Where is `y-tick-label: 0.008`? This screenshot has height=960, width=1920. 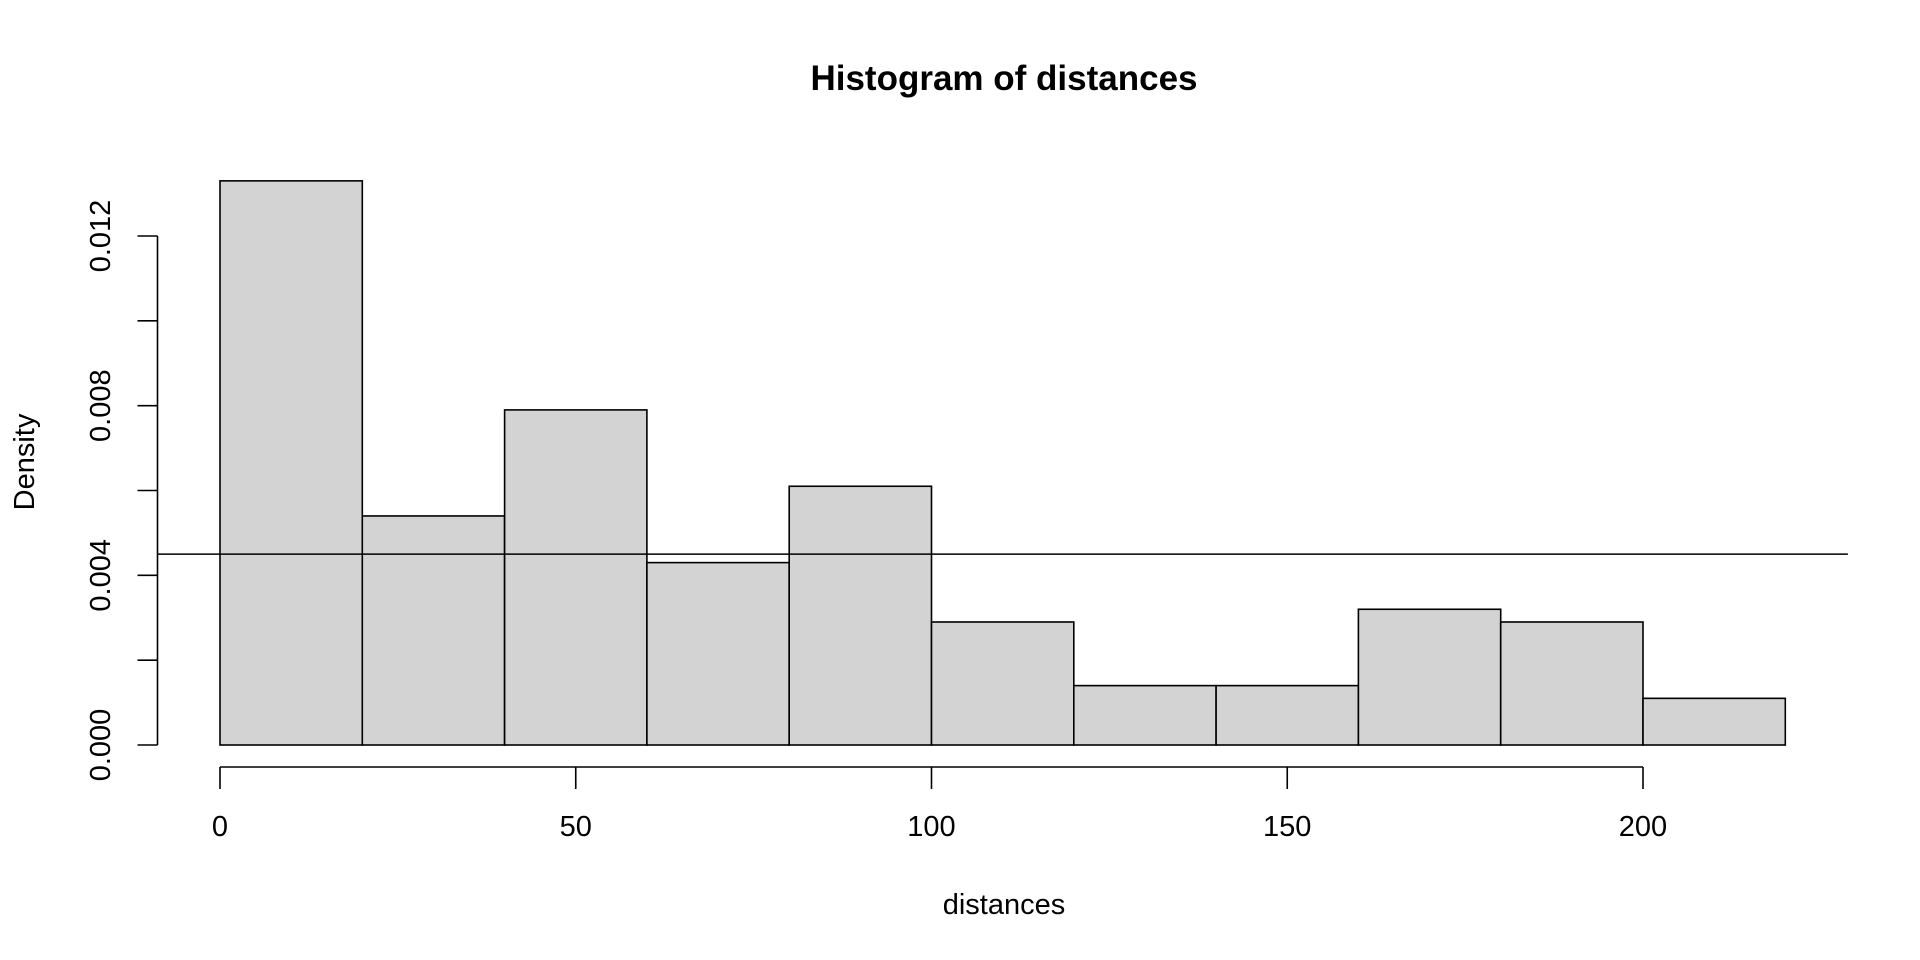 y-tick-label: 0.008 is located at coordinates (101, 405).